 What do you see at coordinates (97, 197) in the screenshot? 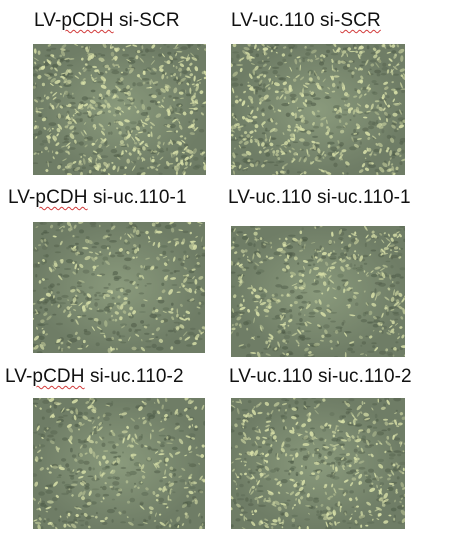
I see `panel-label-lv-pcdh-si-uc110-1: LV-pCDH si-uc.110-1` at bounding box center [97, 197].